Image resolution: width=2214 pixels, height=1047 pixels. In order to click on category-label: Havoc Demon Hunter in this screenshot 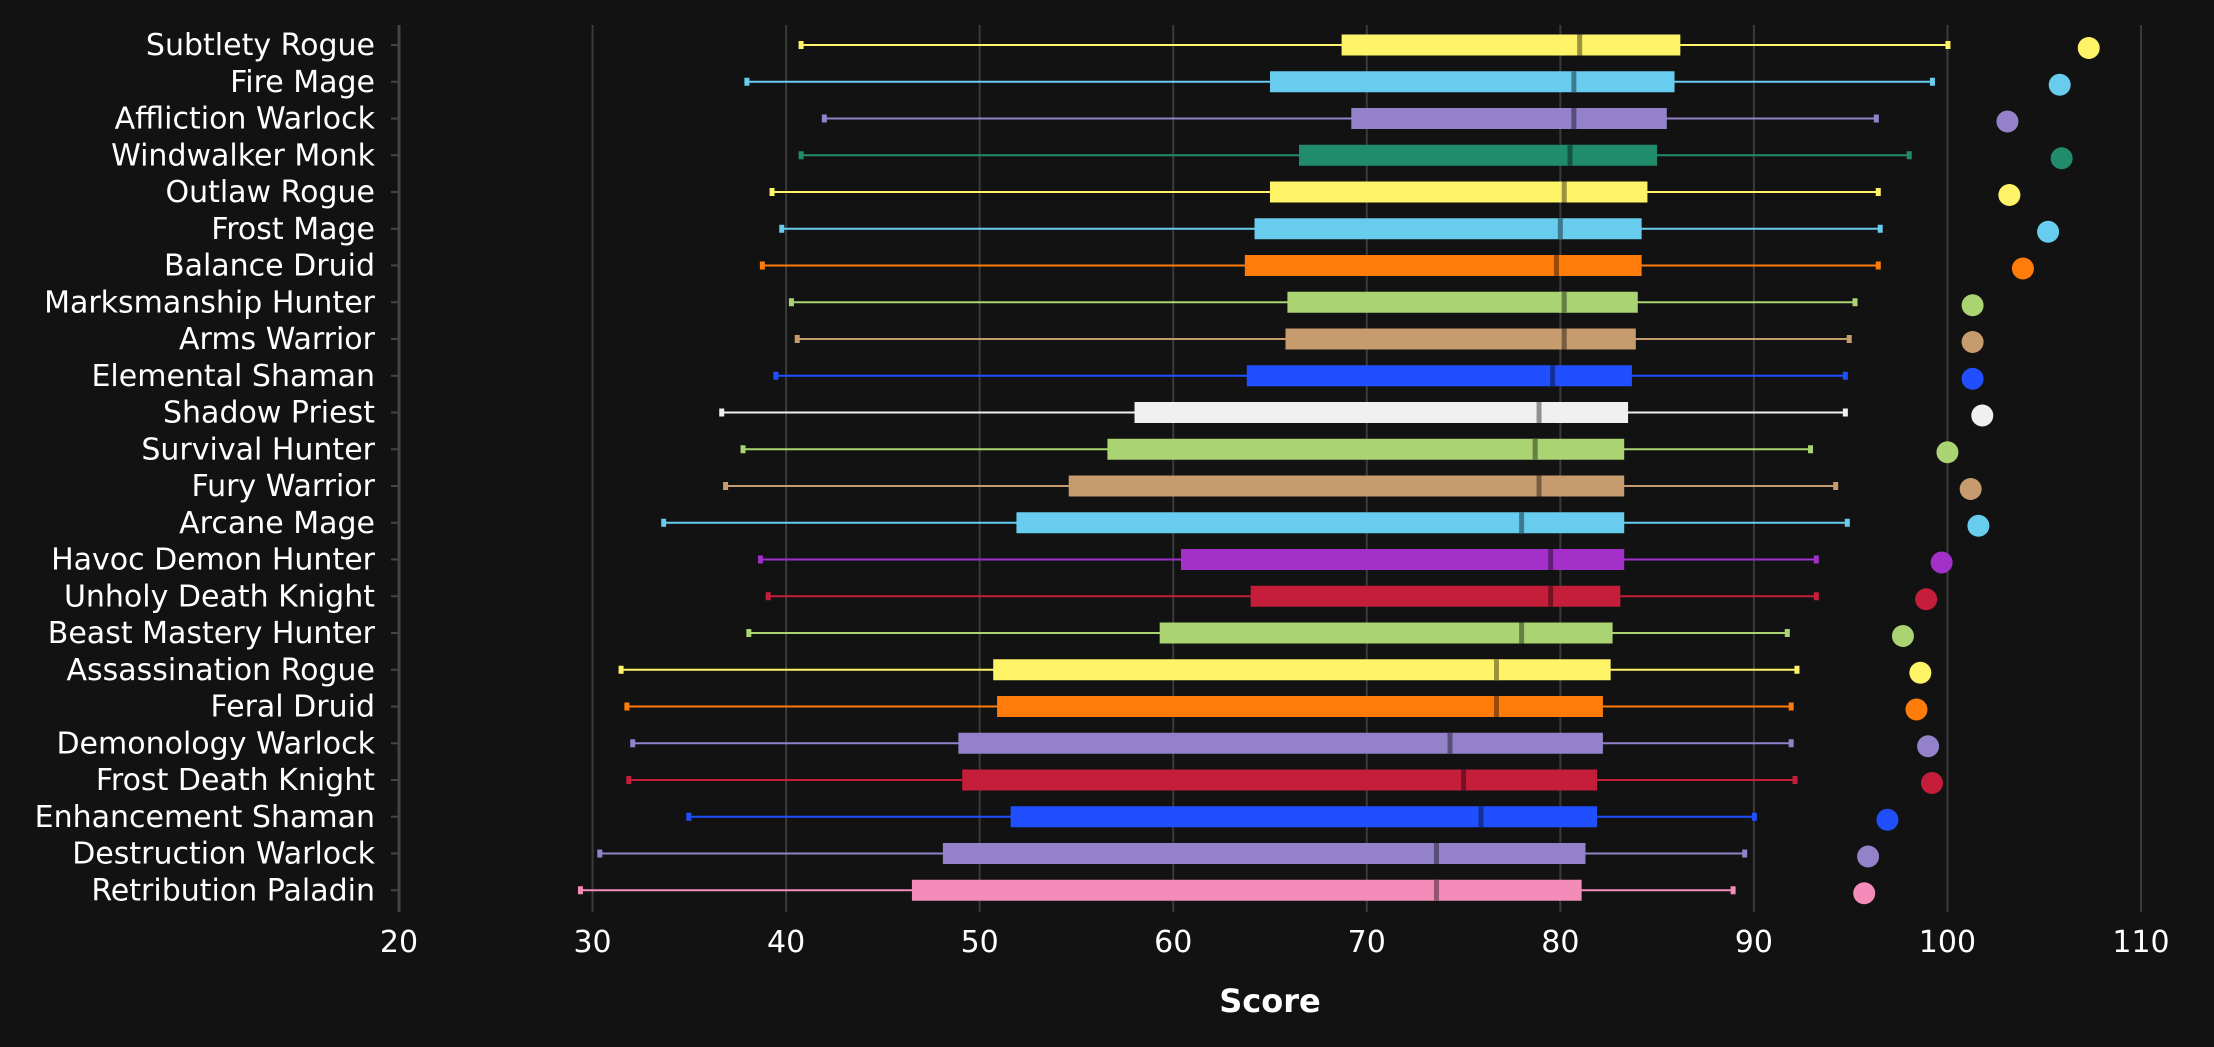, I will do `click(213, 560)`.